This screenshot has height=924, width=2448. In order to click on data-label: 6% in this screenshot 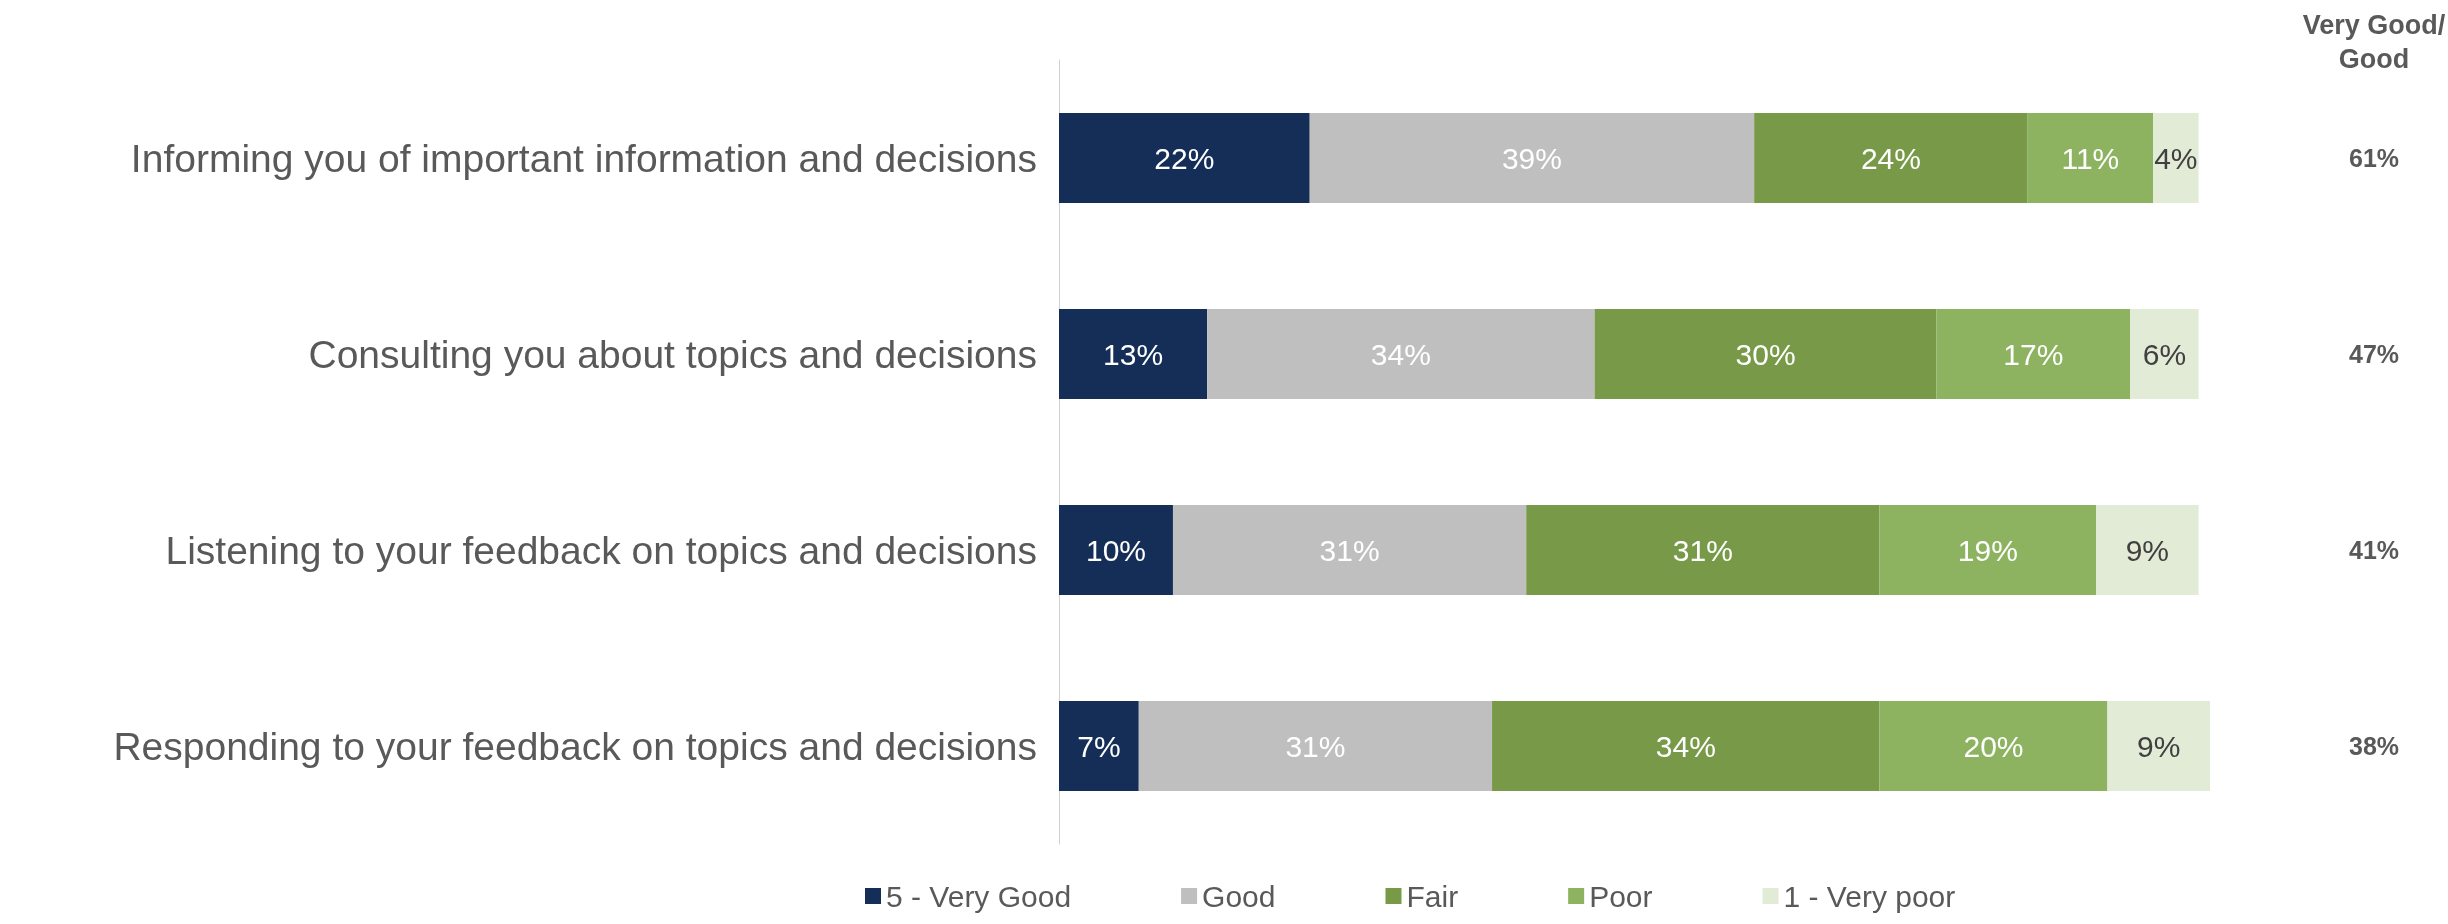, I will do `click(2164, 354)`.